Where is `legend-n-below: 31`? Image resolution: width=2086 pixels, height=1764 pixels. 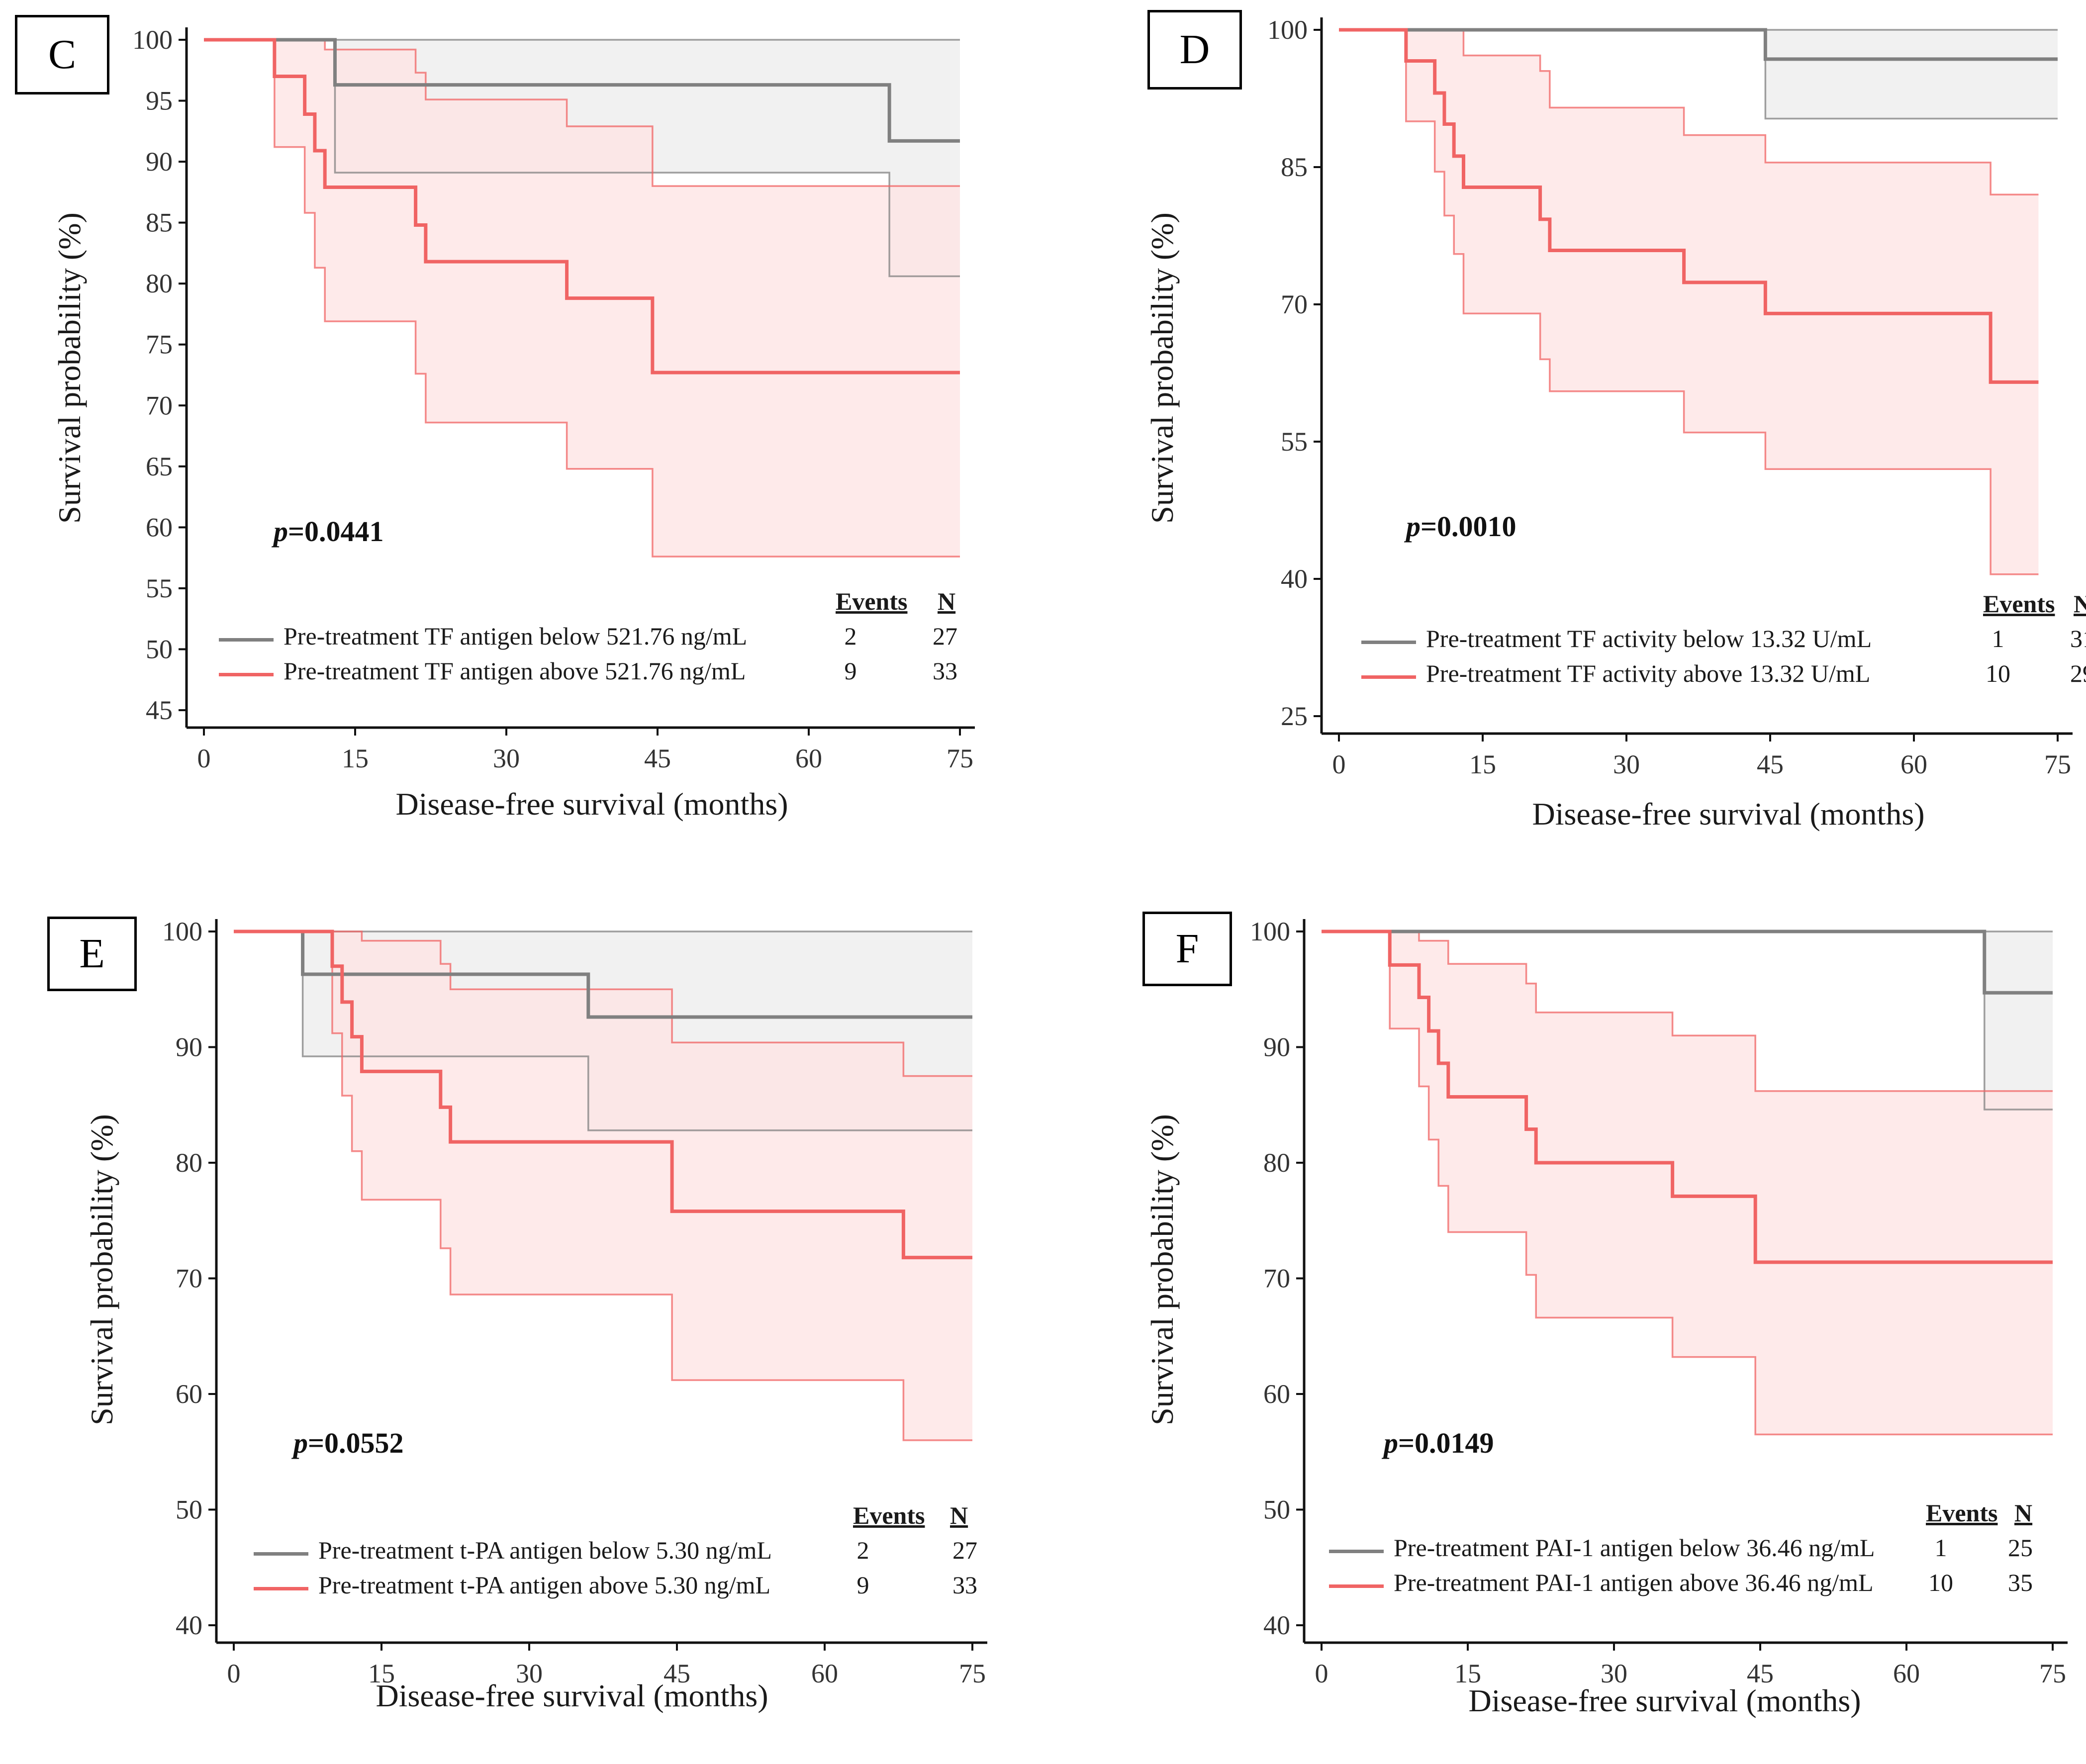 legend-n-below: 31 is located at coordinates (2078, 639).